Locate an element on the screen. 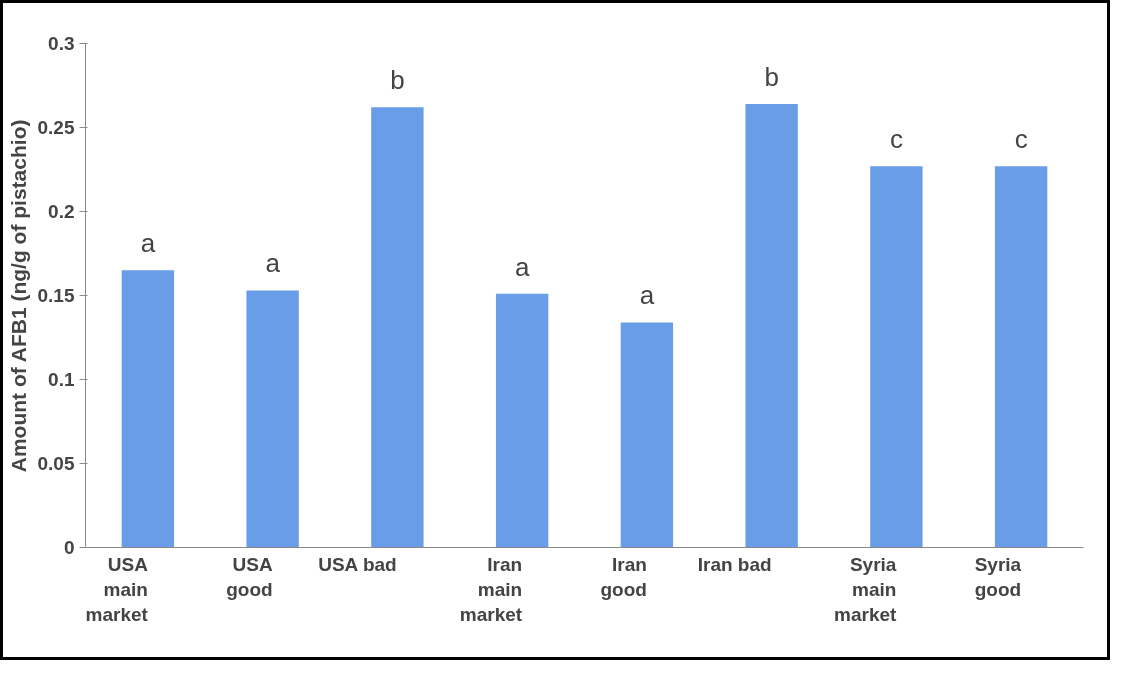 The height and width of the screenshot is (675, 1128). x-tick-label: Syria main market is located at coordinates (866, 589).